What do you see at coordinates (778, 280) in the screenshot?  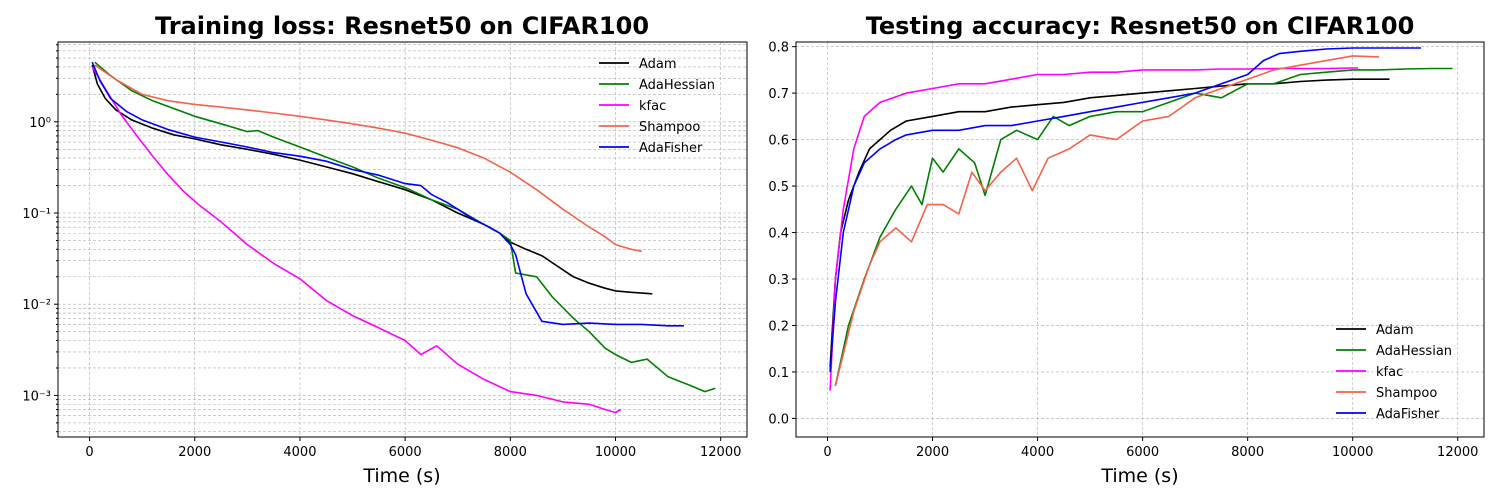 I see `y-tick-label: 0.3` at bounding box center [778, 280].